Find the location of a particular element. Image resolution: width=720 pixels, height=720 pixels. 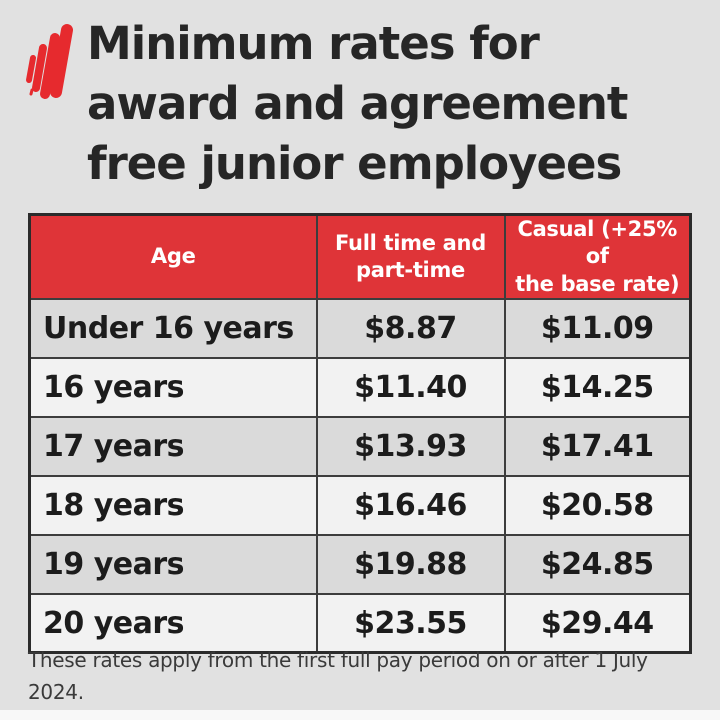

full-time-cell: $8.87 is located at coordinates (410, 328).